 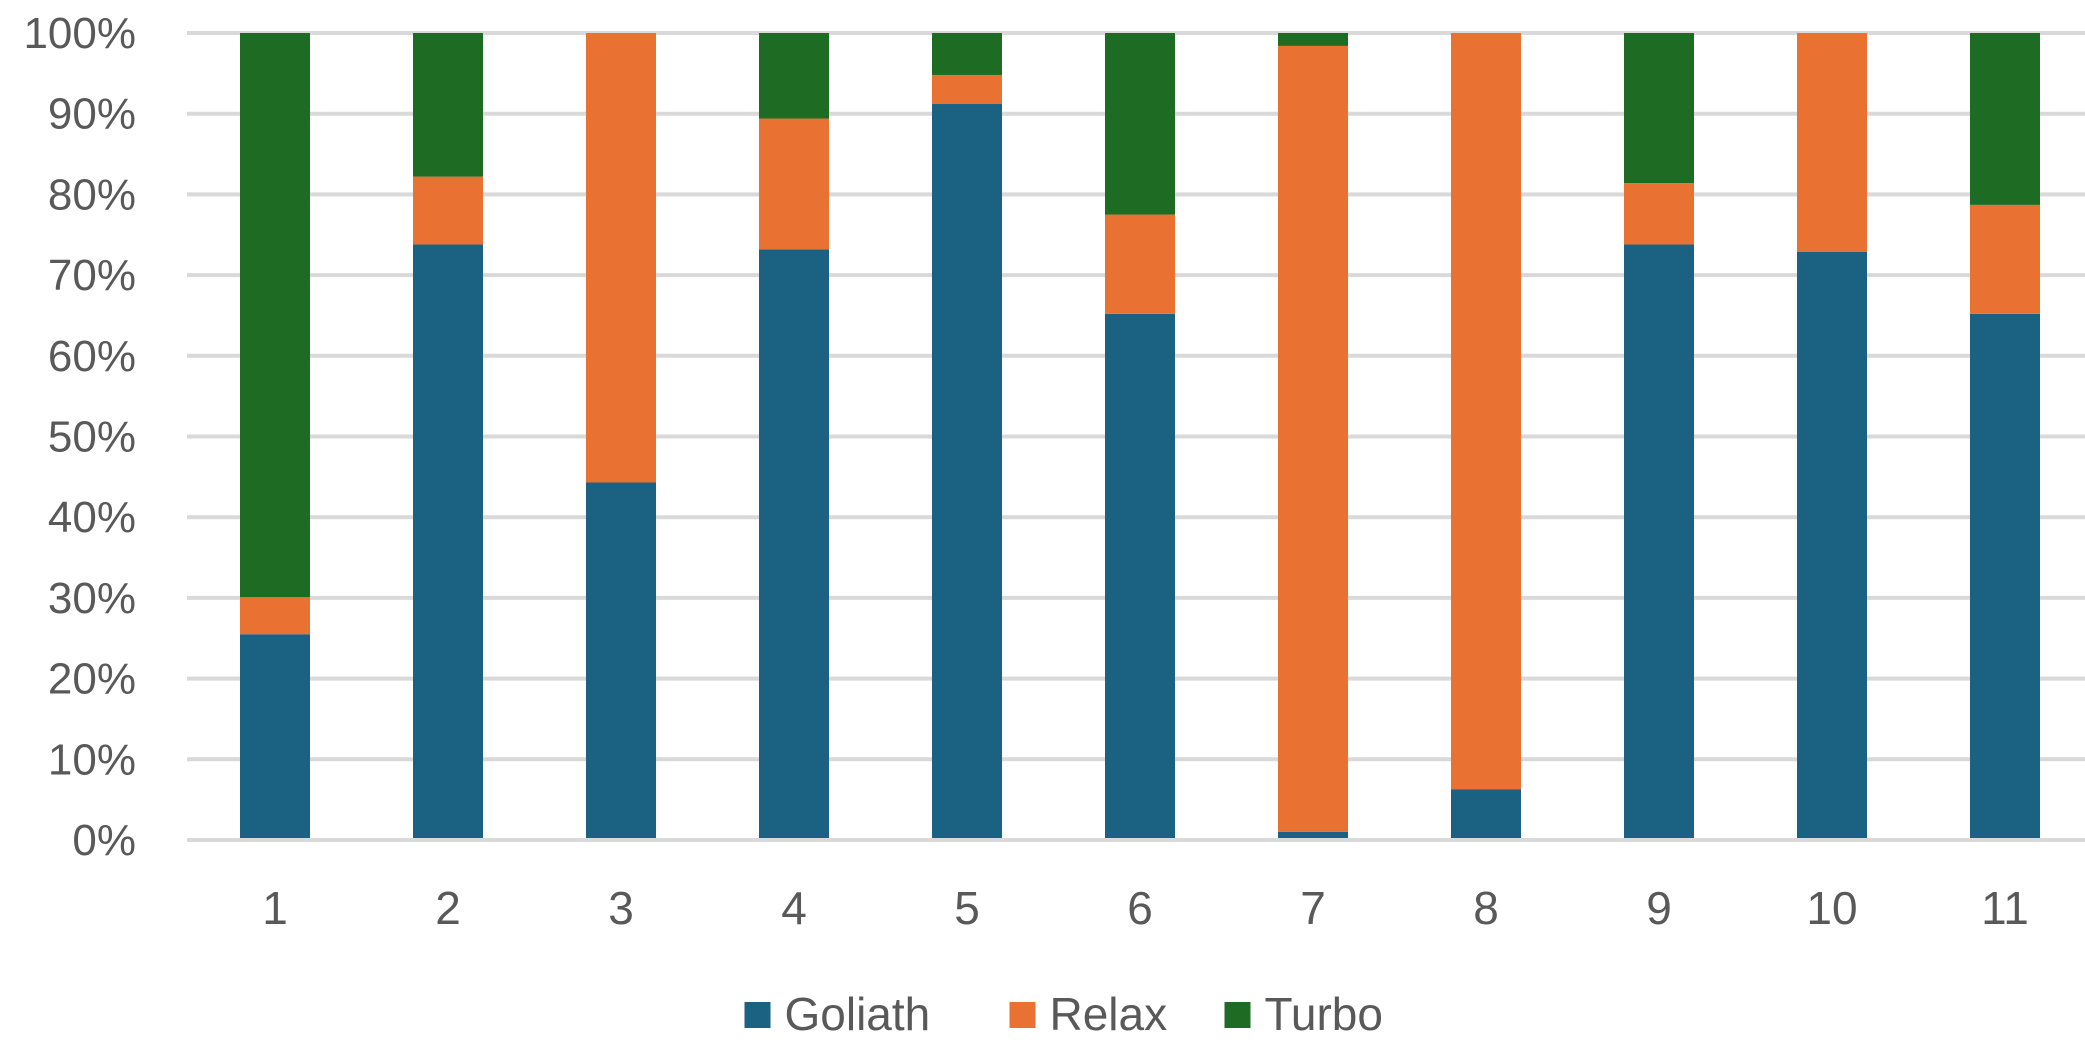 I want to click on legend-label-turbo: Turbo, so click(x=1324, y=1014).